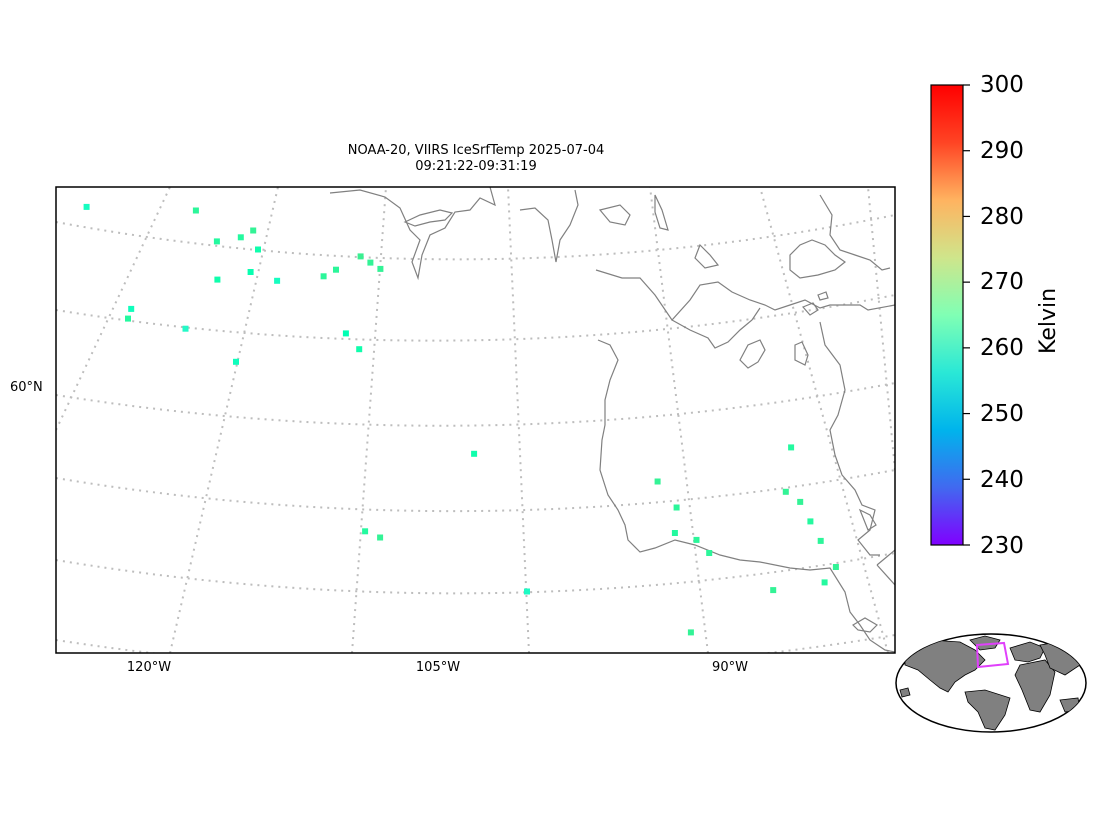 This screenshot has height=840, width=1120. I want to click on lat-label-60n: 60°N, so click(26, 387).